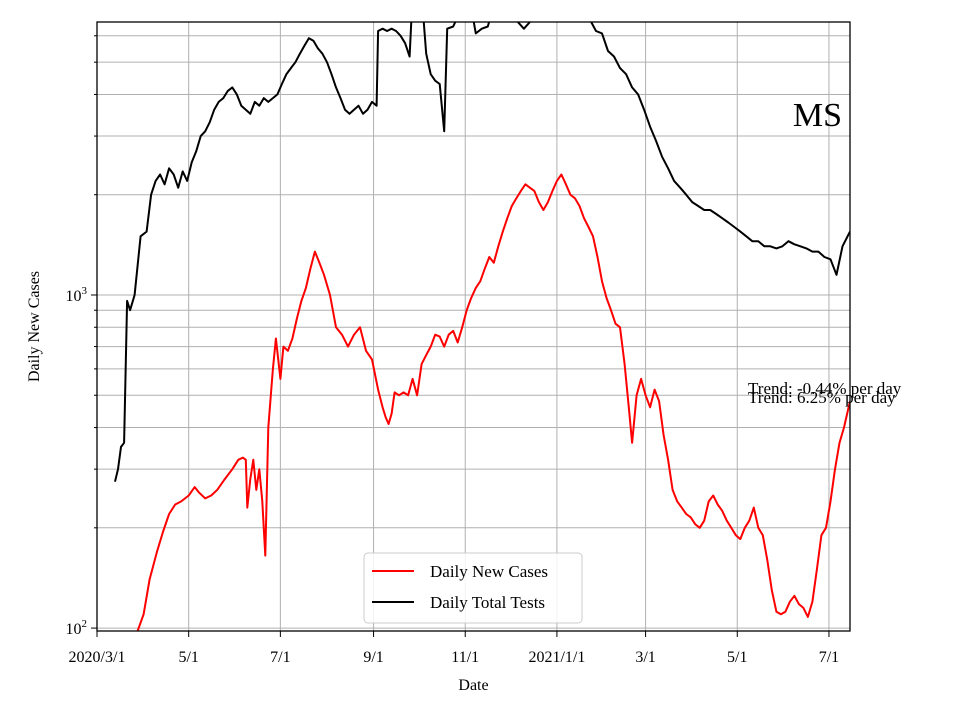 This screenshot has width=960, height=720. What do you see at coordinates (97, 657) in the screenshot?
I see `x-tick-label: 2020/3/1` at bounding box center [97, 657].